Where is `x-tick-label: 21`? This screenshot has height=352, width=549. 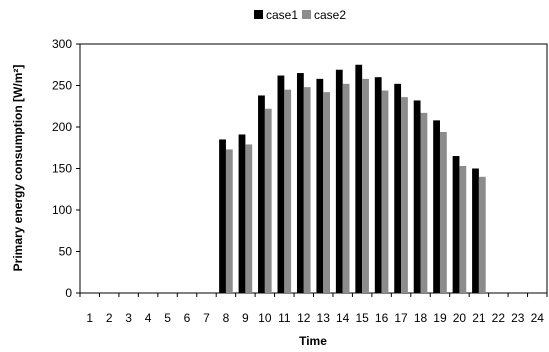 x-tick-label: 21 is located at coordinates (479, 318).